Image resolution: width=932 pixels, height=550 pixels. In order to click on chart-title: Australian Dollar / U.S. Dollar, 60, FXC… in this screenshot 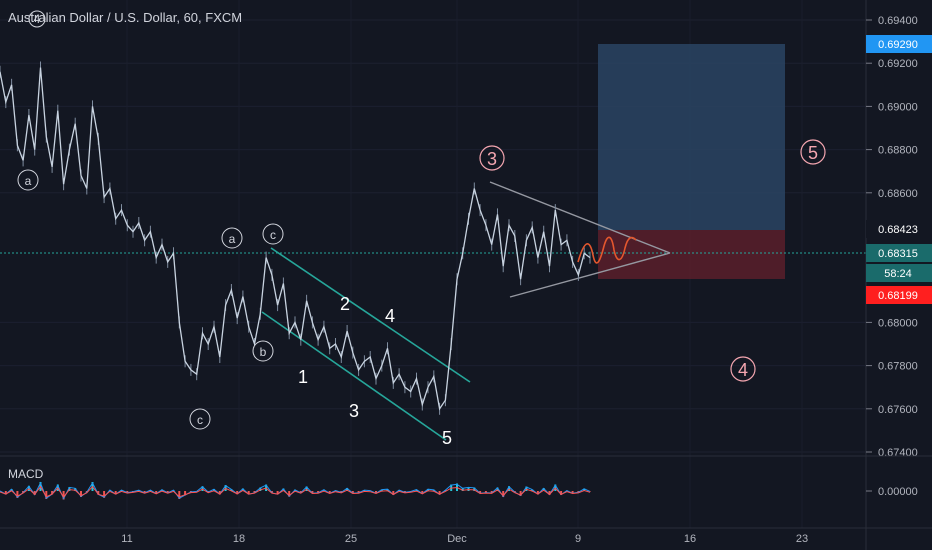, I will do `click(125, 17)`.